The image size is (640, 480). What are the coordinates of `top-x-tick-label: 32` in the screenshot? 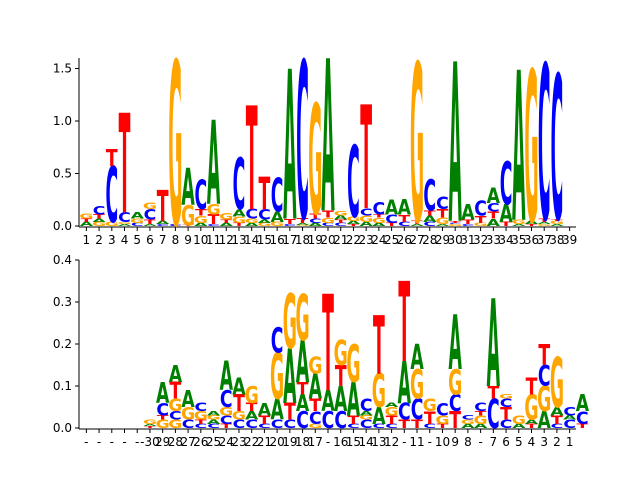 It's located at (480, 240).